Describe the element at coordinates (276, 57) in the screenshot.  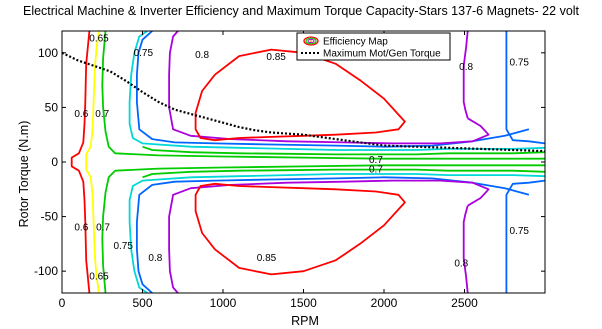
I see `contour-label-3: 0.85` at that location.